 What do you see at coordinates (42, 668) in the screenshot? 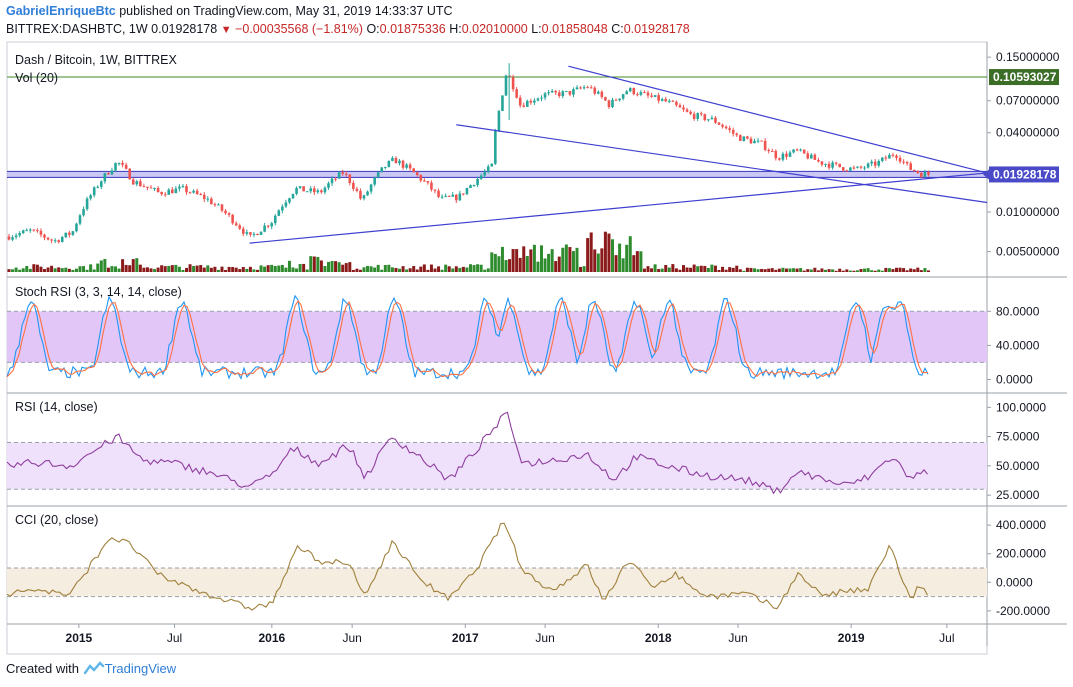
I see `created-with-text: Created with` at bounding box center [42, 668].